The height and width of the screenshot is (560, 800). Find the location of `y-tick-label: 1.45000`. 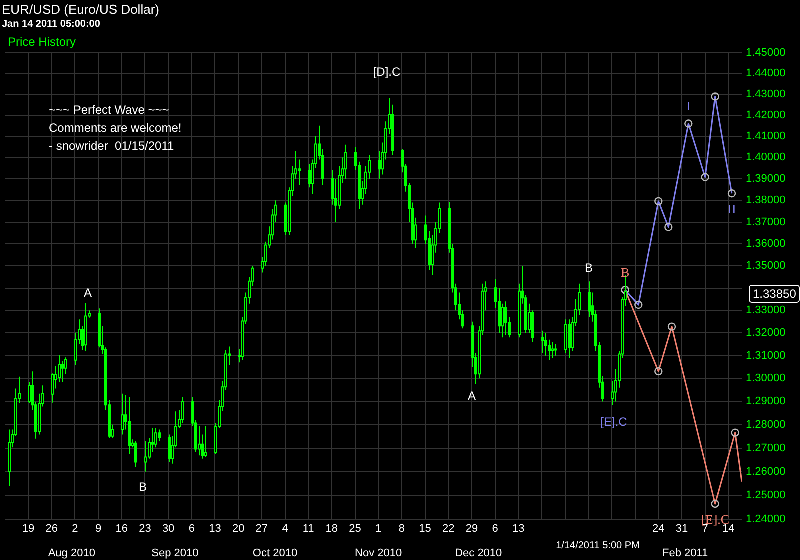

y-tick-label: 1.45000 is located at coordinates (766, 53).